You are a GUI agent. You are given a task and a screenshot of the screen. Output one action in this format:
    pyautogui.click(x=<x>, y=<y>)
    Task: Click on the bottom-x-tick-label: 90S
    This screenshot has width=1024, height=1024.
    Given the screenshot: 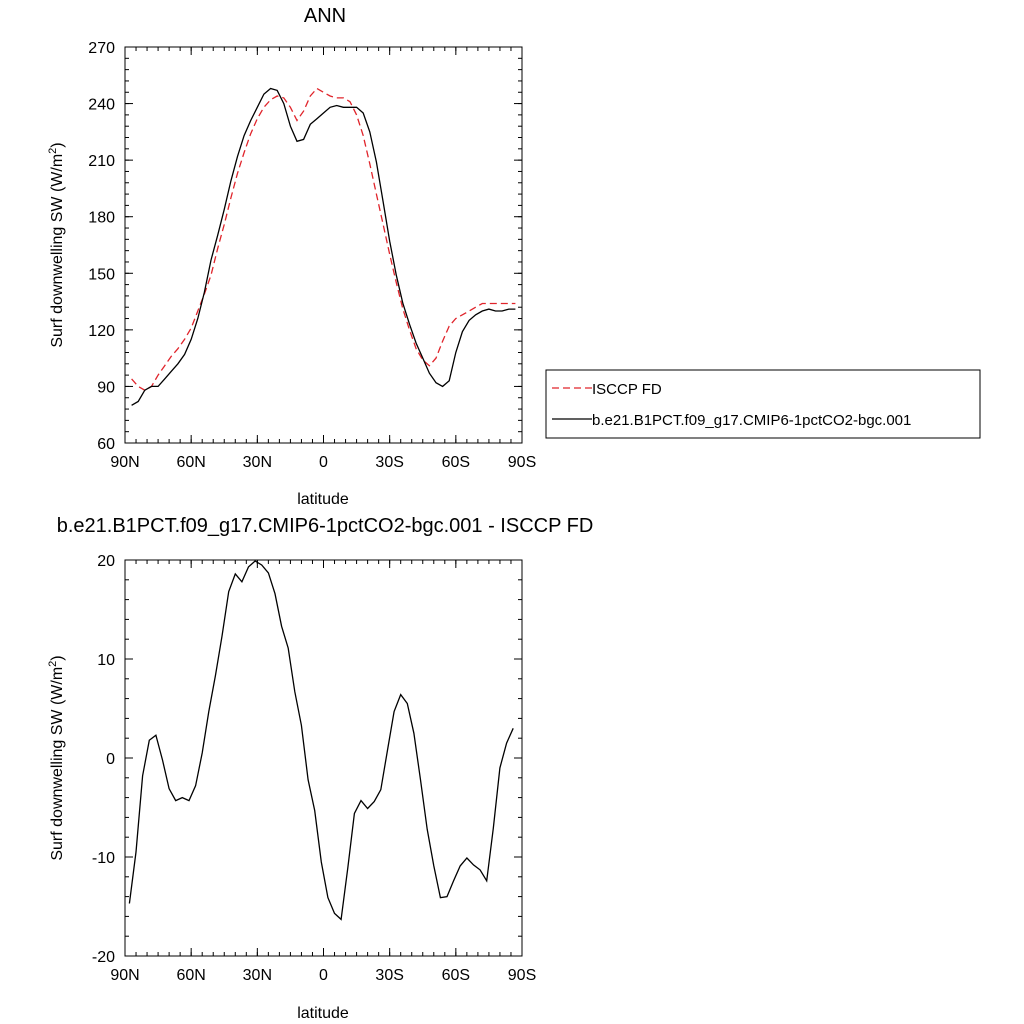 What is the action you would take?
    pyautogui.click(x=522, y=975)
    